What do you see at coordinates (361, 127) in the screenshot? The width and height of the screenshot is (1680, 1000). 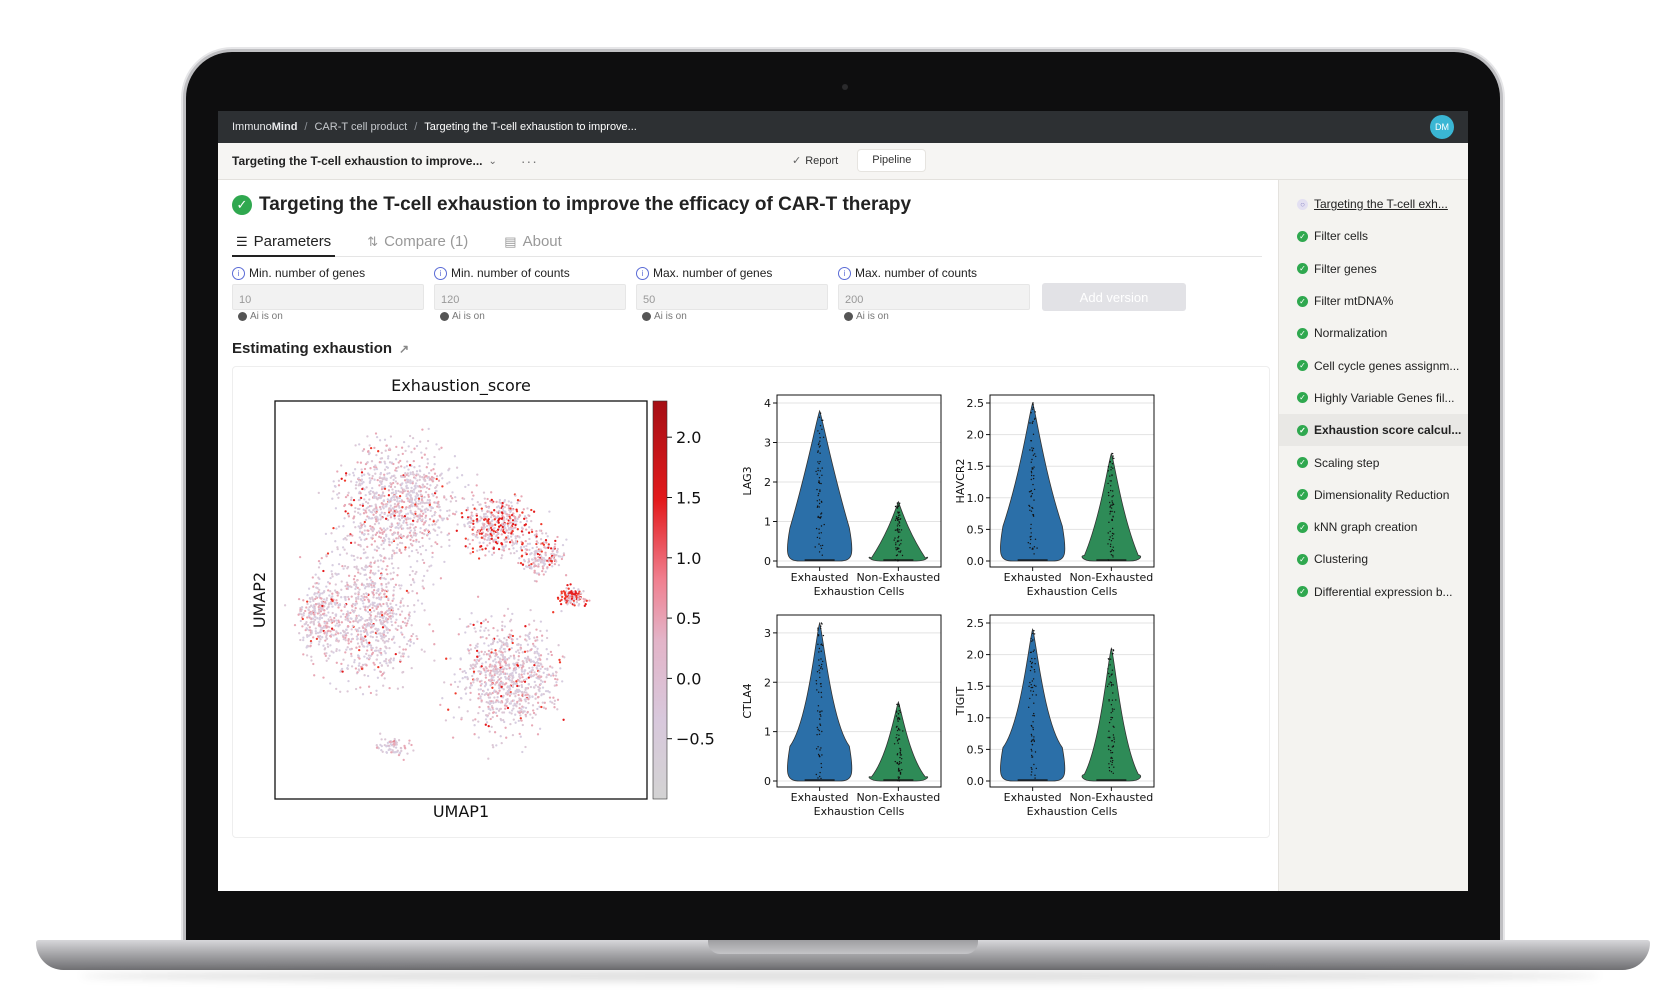 I see `breadcrumb-project: CAR-T cell product` at bounding box center [361, 127].